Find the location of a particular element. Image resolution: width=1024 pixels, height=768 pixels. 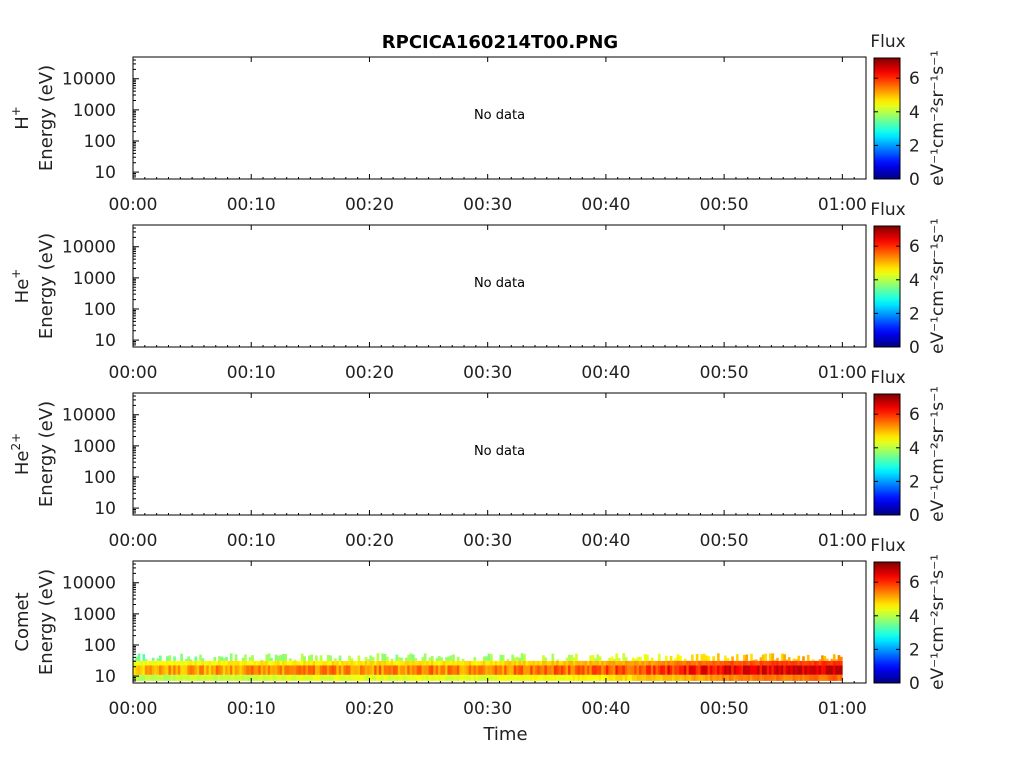

colorbar-tick-label: 0 is located at coordinates (914, 348).